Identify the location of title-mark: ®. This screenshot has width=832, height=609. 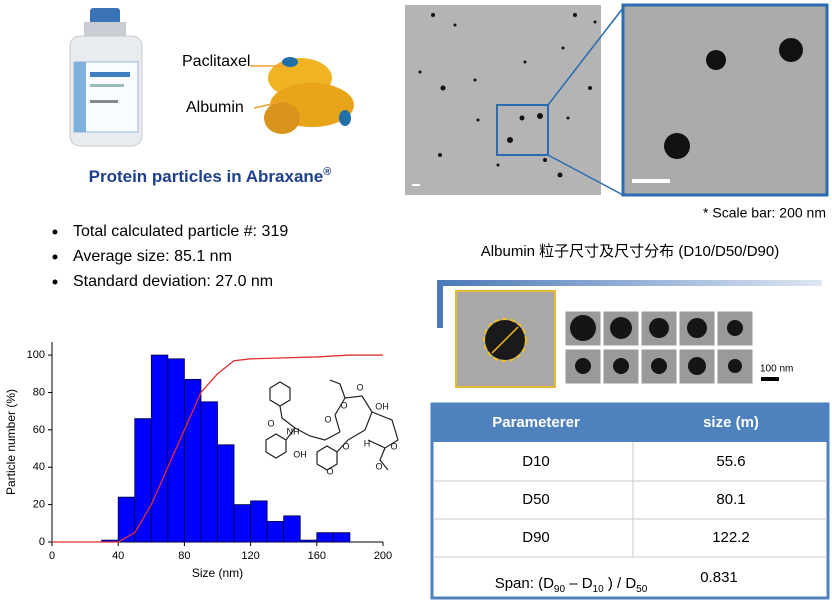
(327, 172).